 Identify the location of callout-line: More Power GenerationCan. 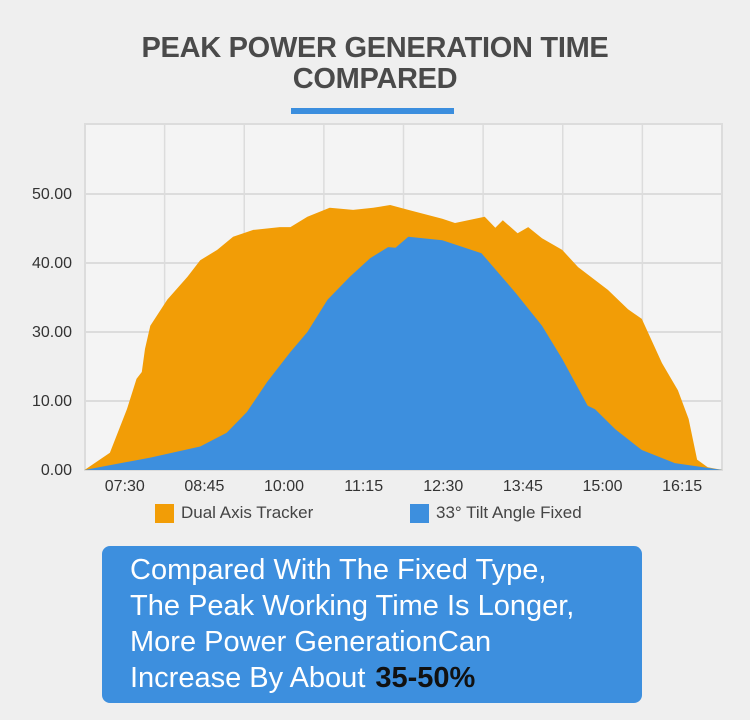
(311, 642).